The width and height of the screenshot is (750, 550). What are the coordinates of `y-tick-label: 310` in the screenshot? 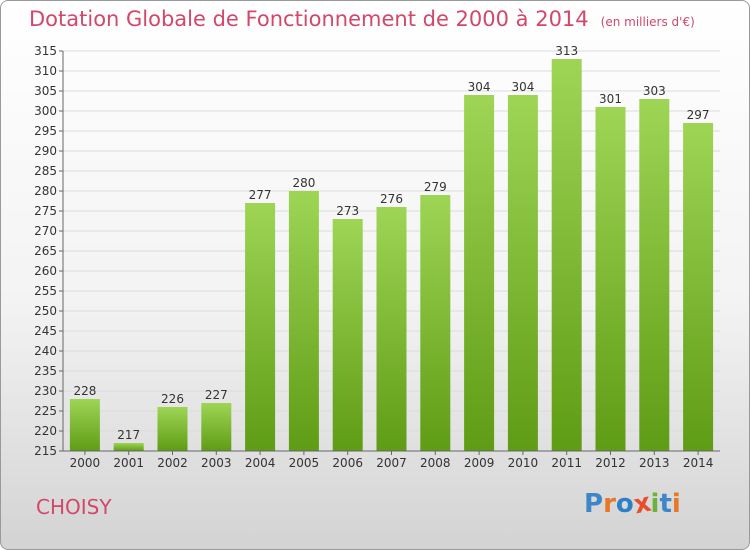 It's located at (45, 71).